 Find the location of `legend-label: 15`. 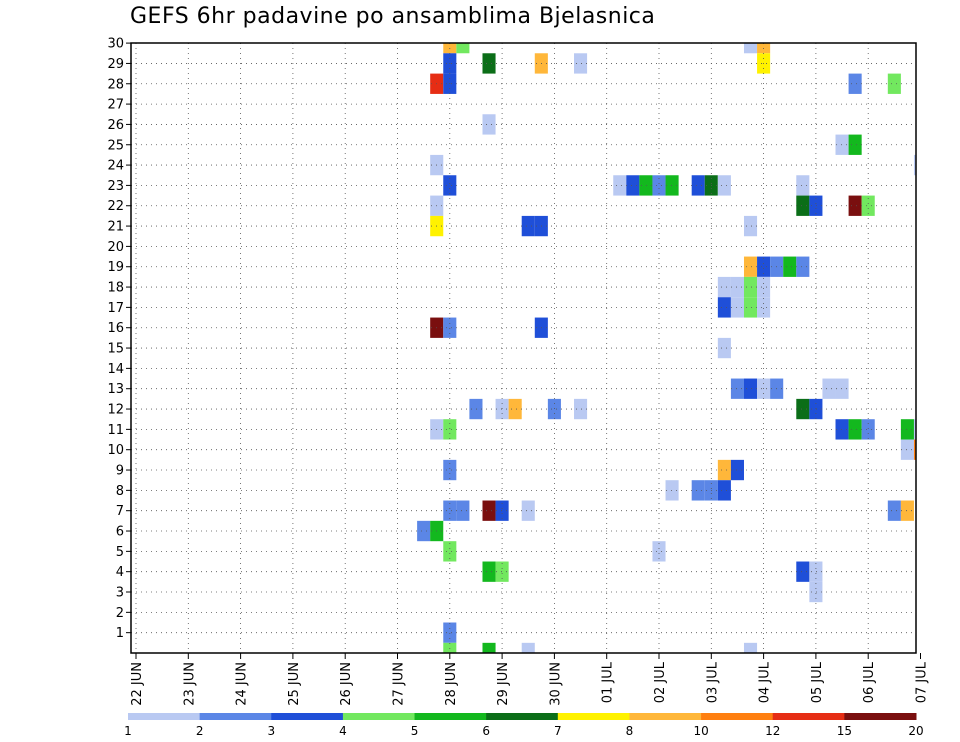

legend-label: 15 is located at coordinates (844, 731).